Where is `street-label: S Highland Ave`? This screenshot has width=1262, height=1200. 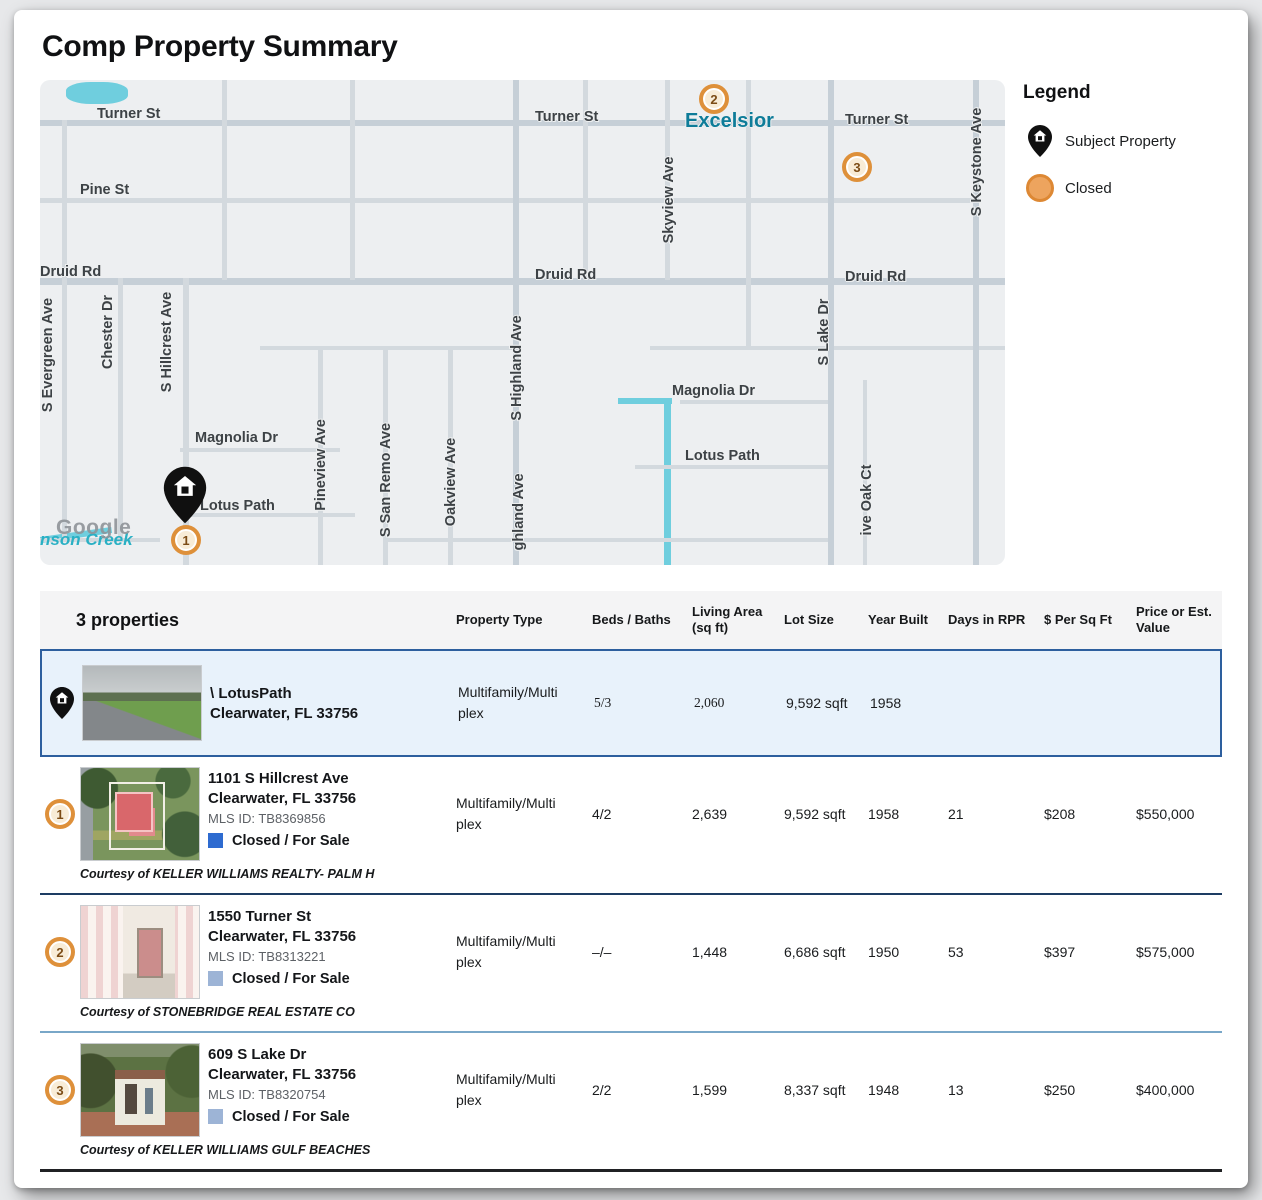
street-label: S Highland Ave is located at coordinates (517, 368).